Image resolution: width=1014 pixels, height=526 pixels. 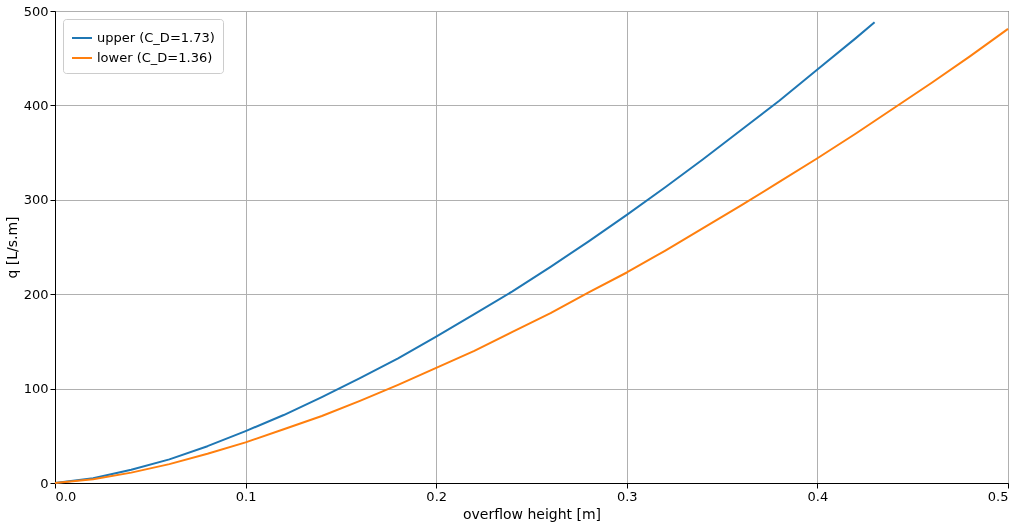 I want to click on y-axis-title: q [L/s.m], so click(x=11, y=247).